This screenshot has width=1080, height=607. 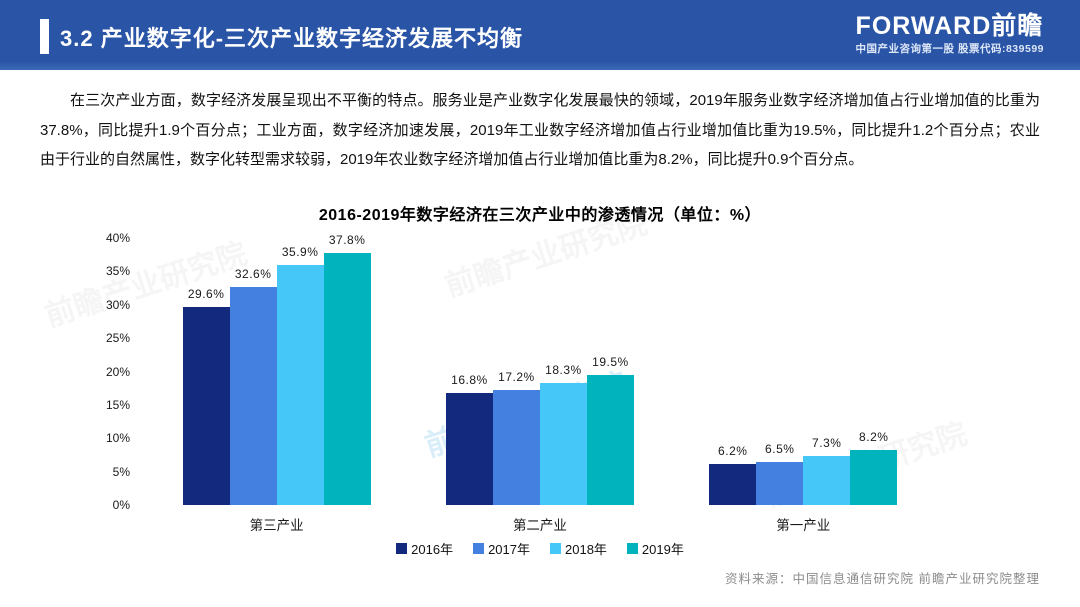 I want to click on legend-item: 2018年, so click(x=578, y=548).